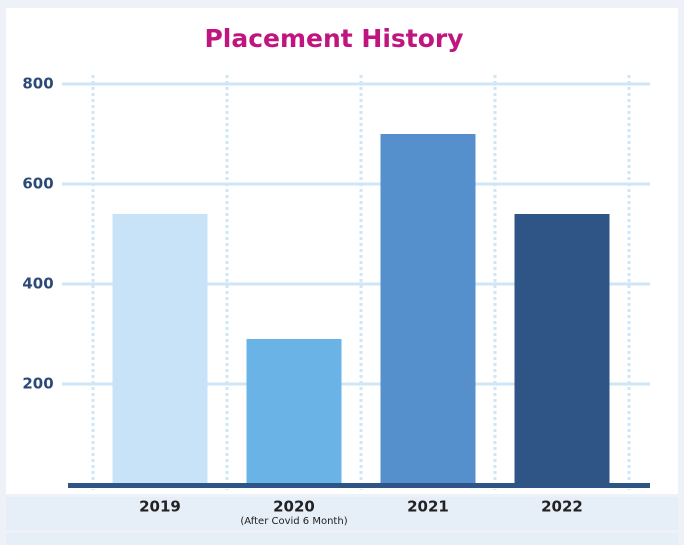  Describe the element at coordinates (428, 507) in the screenshot. I see `x-tick-label: 2021` at that location.